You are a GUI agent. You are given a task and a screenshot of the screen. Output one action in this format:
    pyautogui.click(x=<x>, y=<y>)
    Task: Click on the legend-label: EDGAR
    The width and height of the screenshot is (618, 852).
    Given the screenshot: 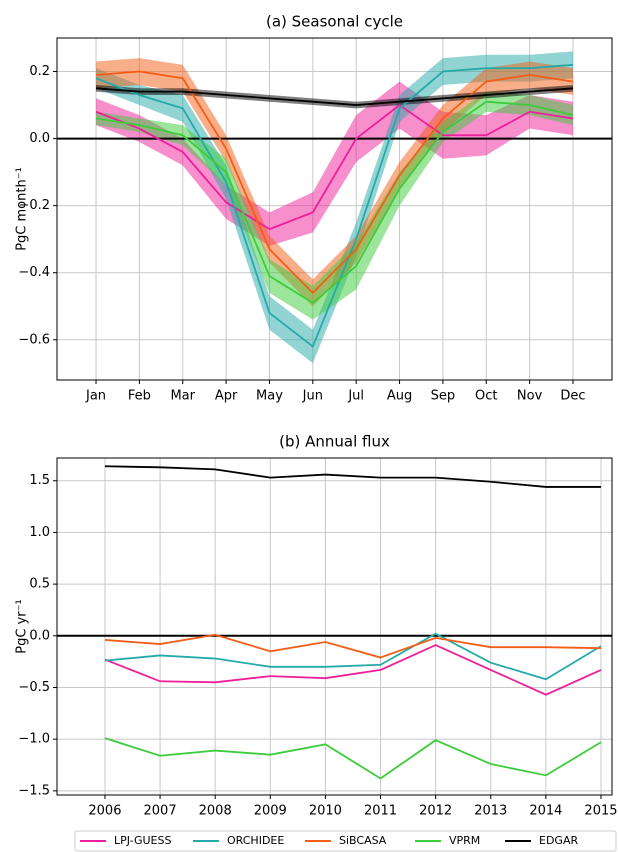 What is the action you would take?
    pyautogui.click(x=558, y=840)
    